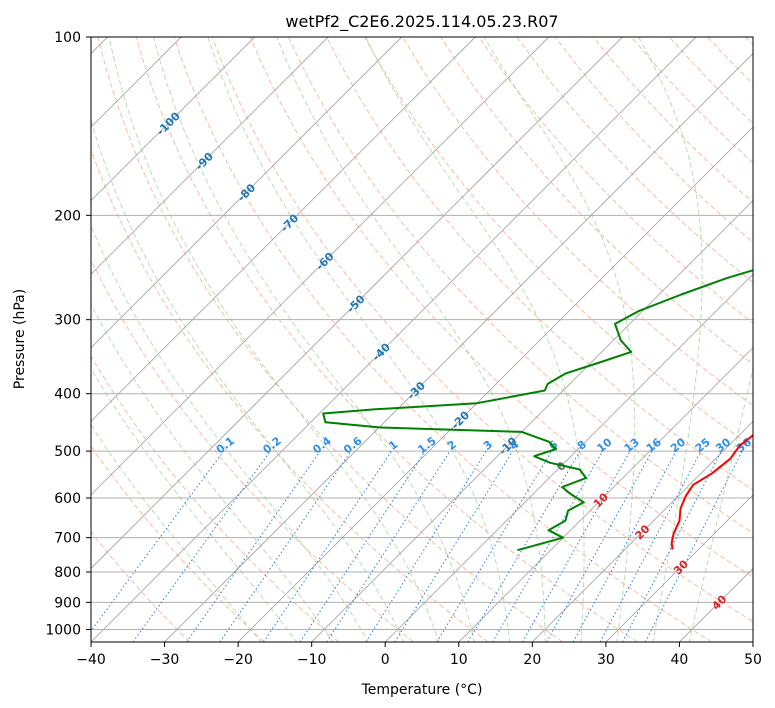 This screenshot has width=775, height=708. I want to click on x-tick-label: 40, so click(680, 660).